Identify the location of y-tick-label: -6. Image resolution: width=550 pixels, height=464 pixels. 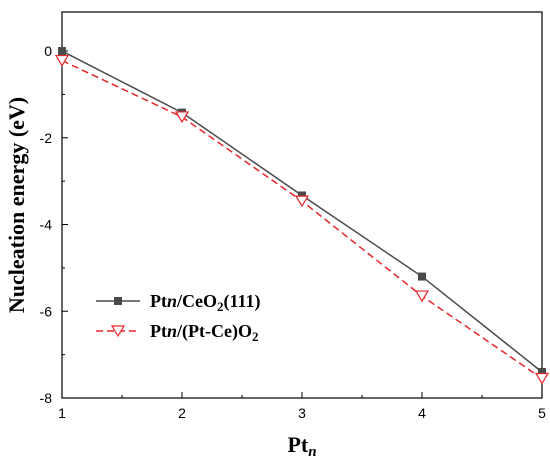
(46, 311).